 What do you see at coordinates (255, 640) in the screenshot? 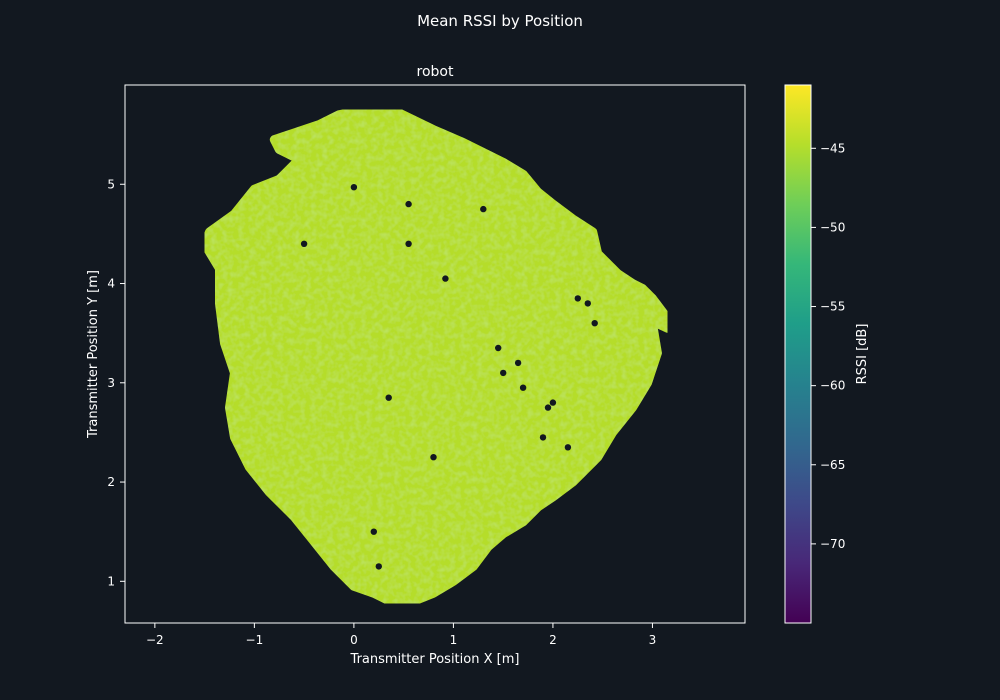
I see `x-tick-label: −1` at bounding box center [255, 640].